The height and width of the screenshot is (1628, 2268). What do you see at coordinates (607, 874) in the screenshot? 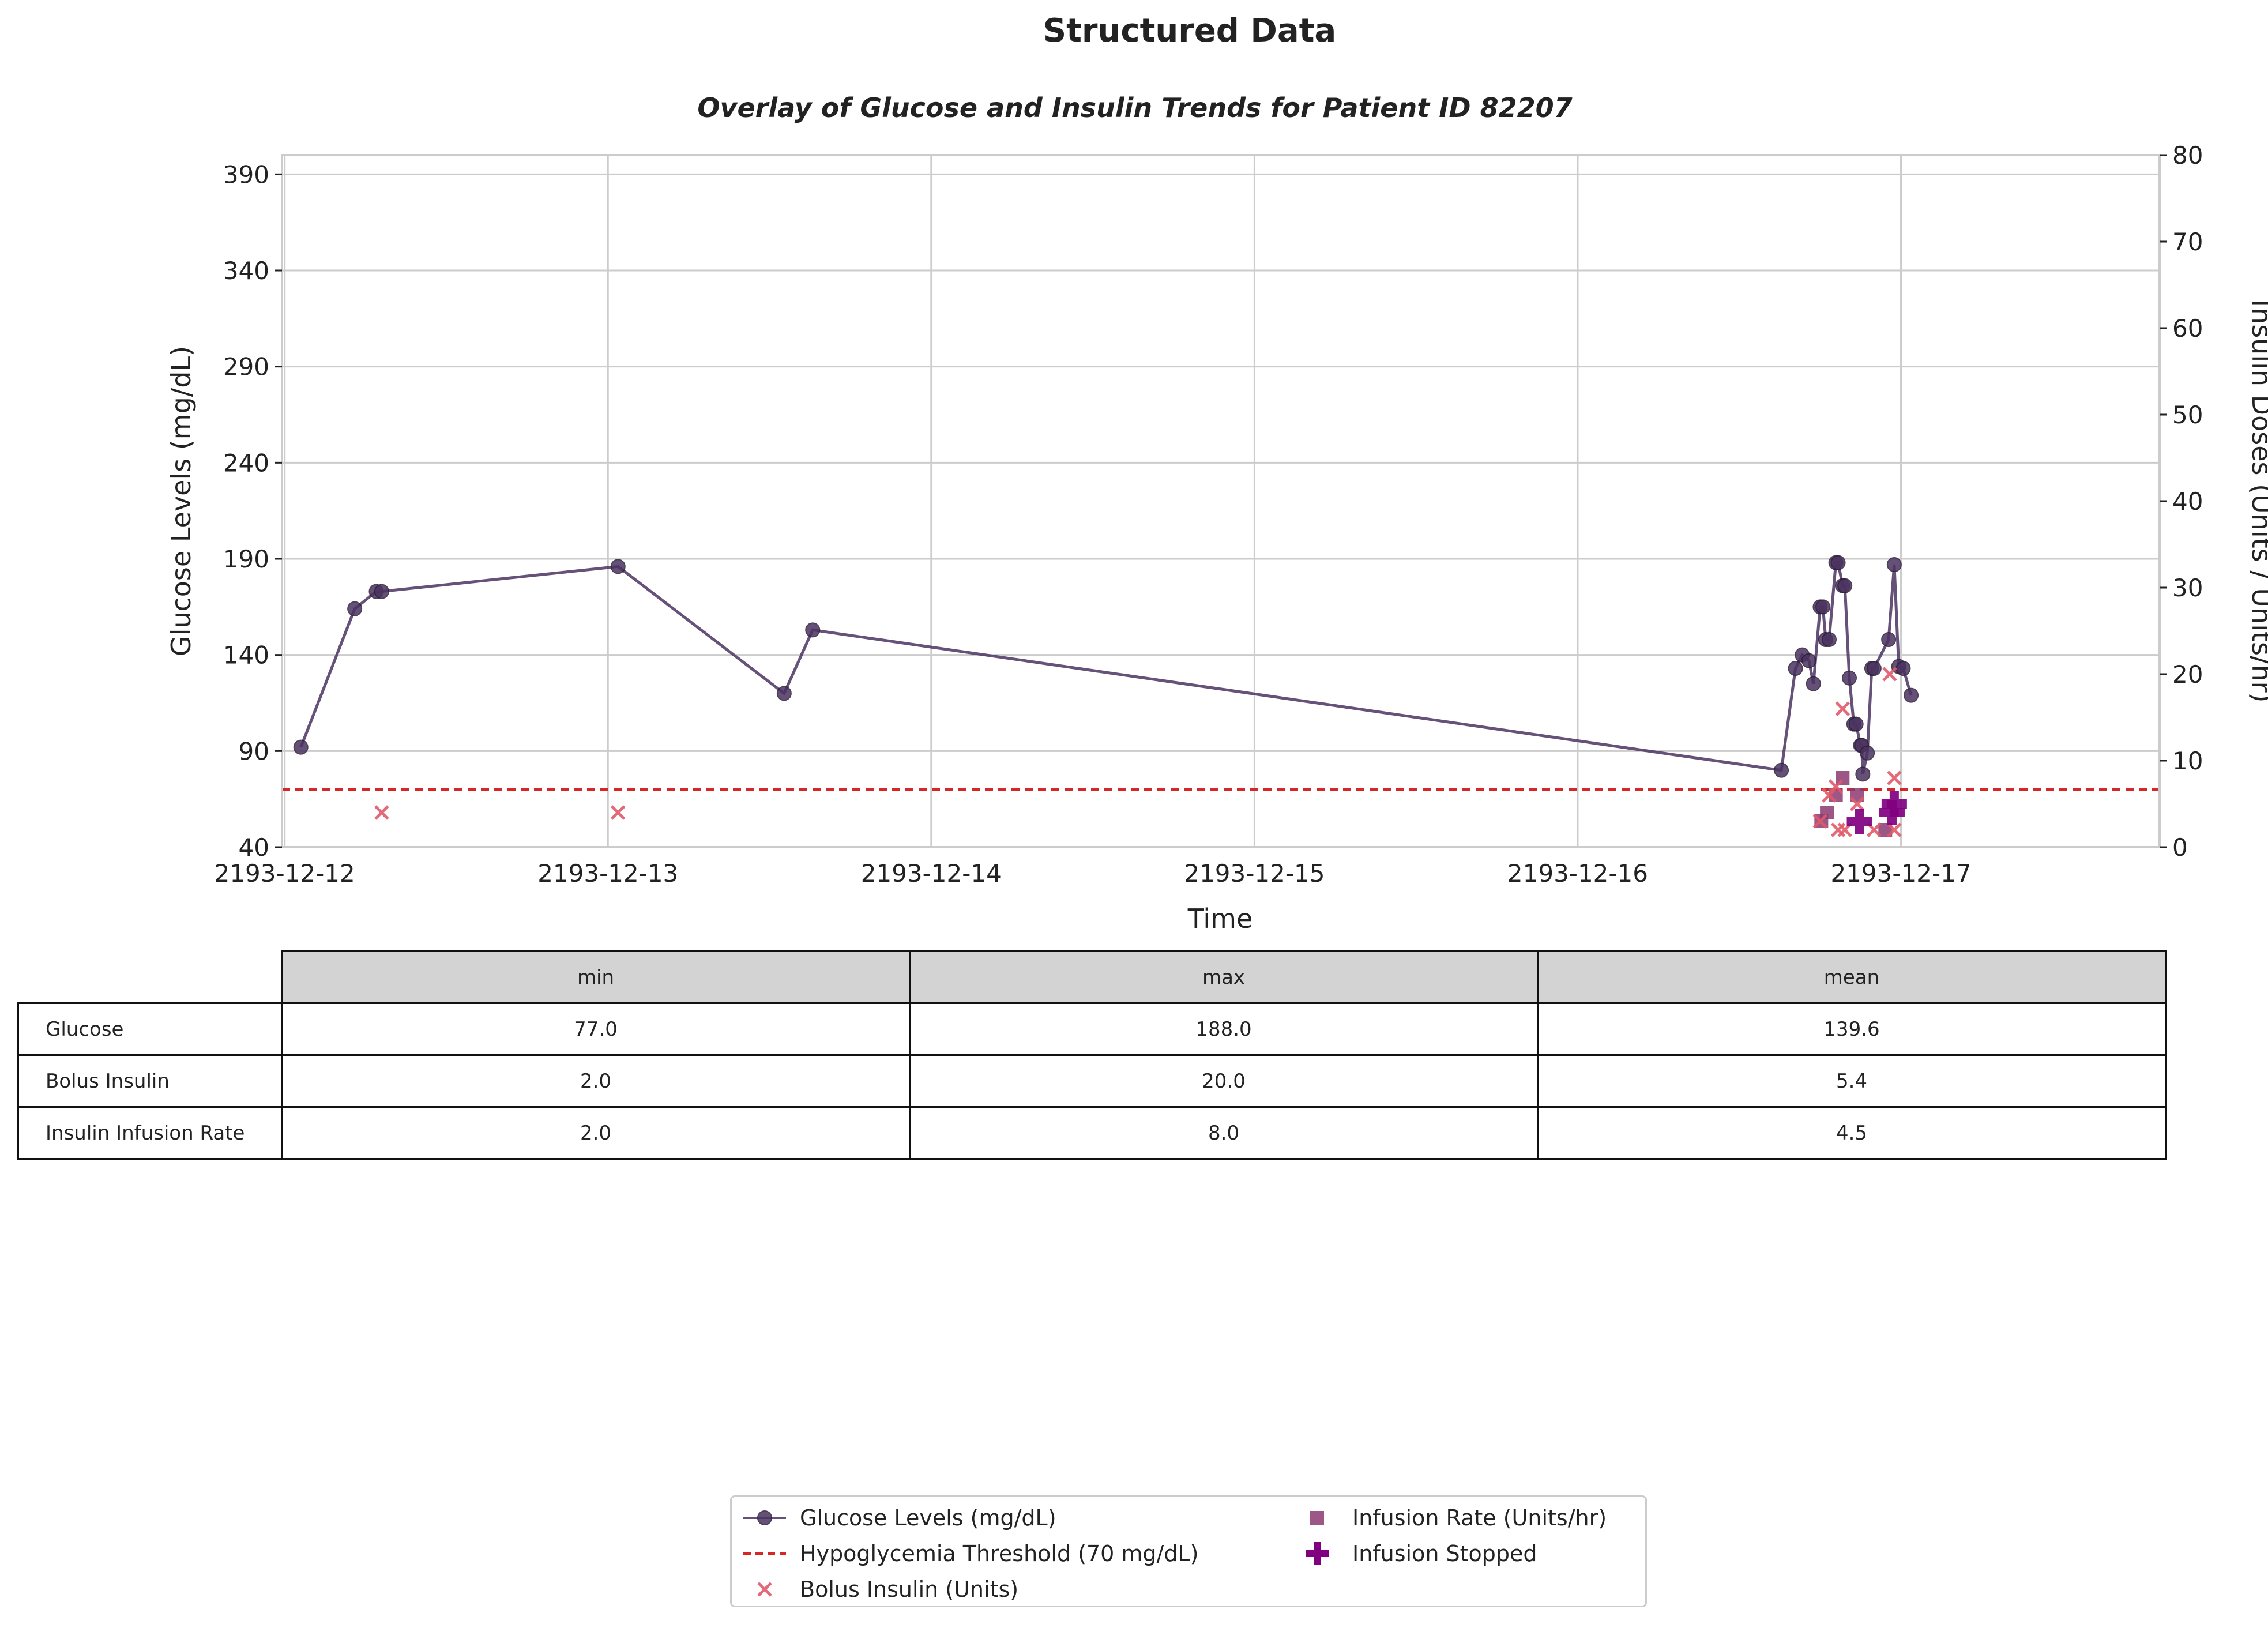
I see `x-tick-label: 2193-12-13` at bounding box center [607, 874].